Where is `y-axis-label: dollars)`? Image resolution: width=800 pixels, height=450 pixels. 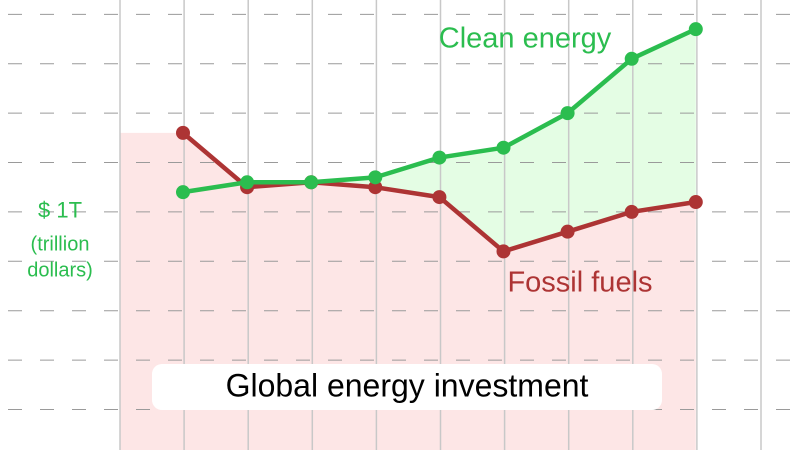
y-axis-label: dollars) is located at coordinates (60, 270).